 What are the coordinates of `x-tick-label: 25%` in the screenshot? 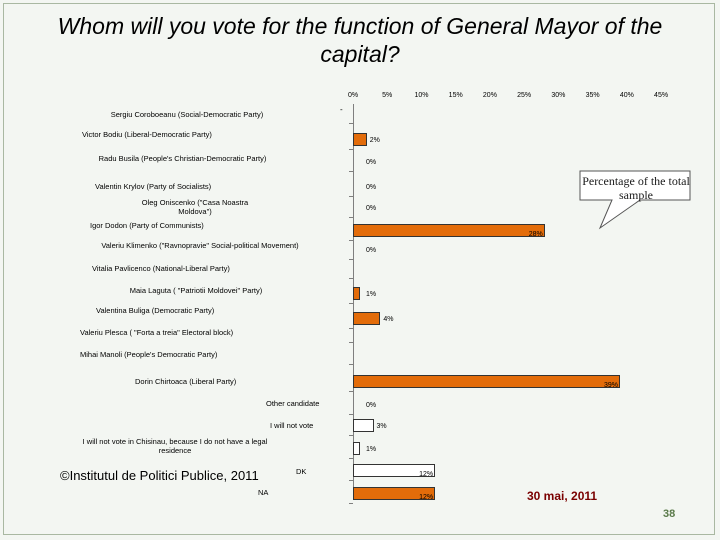 It's located at (524, 95).